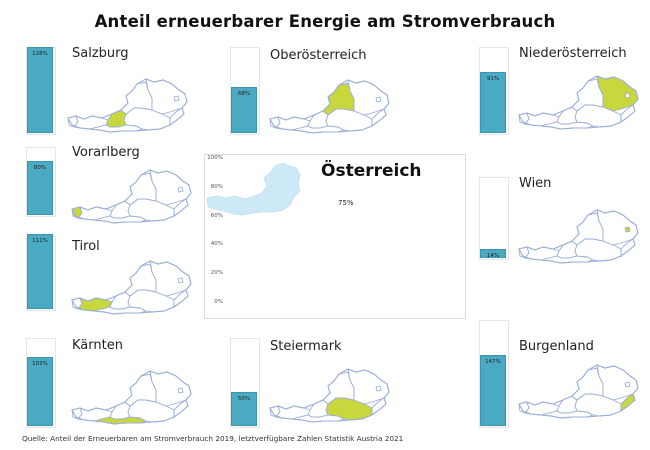 The height and width of the screenshot is (450, 650). Describe the element at coordinates (244, 399) in the screenshot. I see `bar-label-steiermark: 50%` at that location.